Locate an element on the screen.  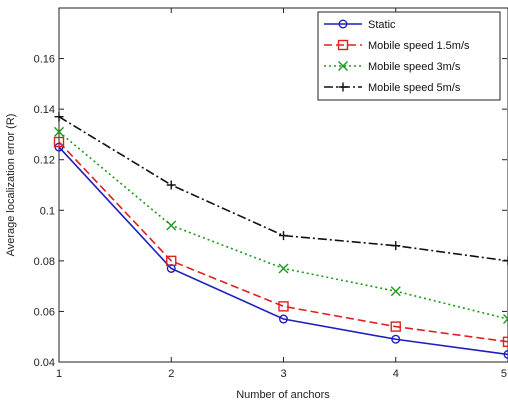
legend-label: Mobile speed 5m/s is located at coordinates (414, 88).